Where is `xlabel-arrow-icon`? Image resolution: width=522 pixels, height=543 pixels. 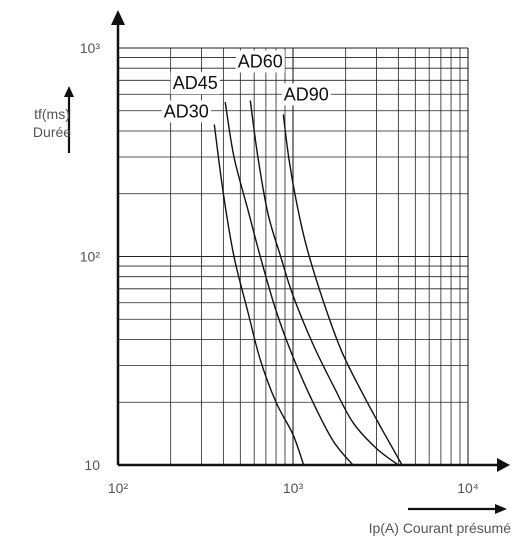 xlabel-arrow-icon is located at coordinates (501, 509).